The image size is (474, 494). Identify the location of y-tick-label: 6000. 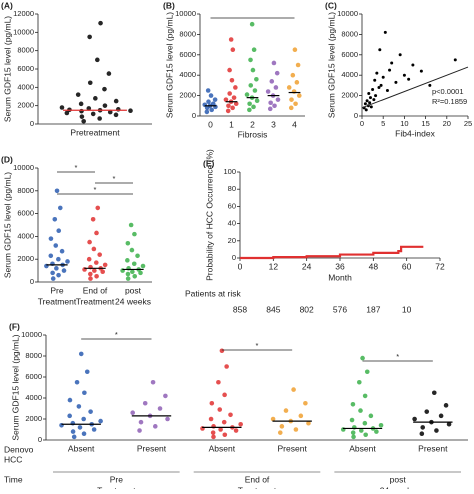
(187, 54).